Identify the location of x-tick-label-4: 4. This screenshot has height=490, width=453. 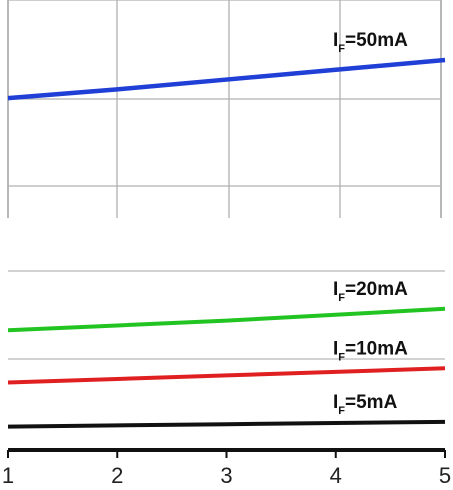
(336, 475).